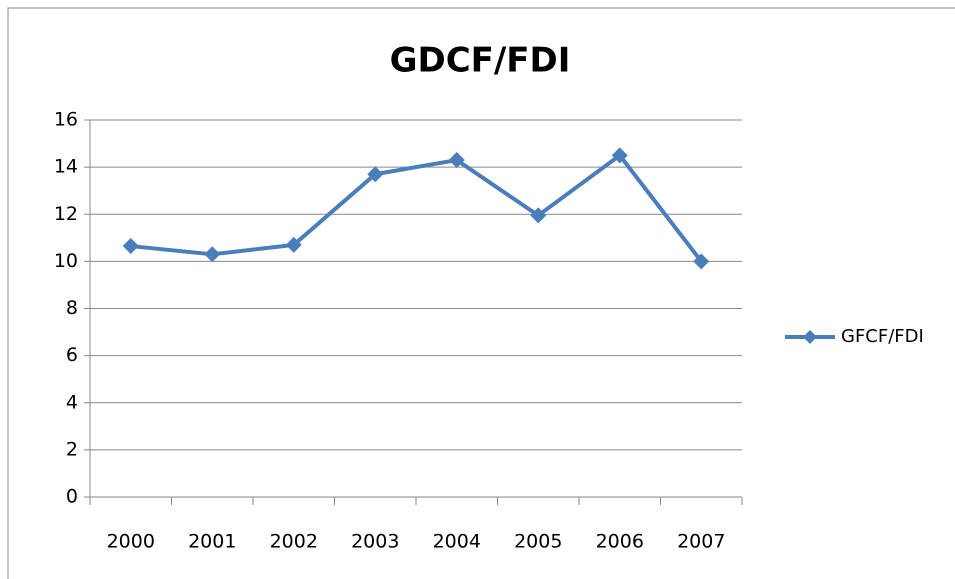  What do you see at coordinates (620, 542) in the screenshot?
I see `x-tick-label: 2006` at bounding box center [620, 542].